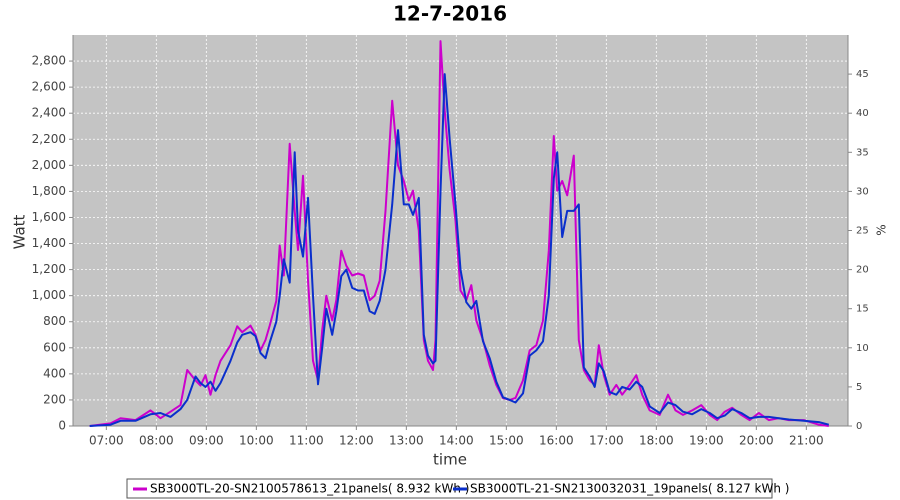 Image resolution: width=900 pixels, height=500 pixels. What do you see at coordinates (859, 387) in the screenshot?
I see `y2-tick-label: 5` at bounding box center [859, 387].